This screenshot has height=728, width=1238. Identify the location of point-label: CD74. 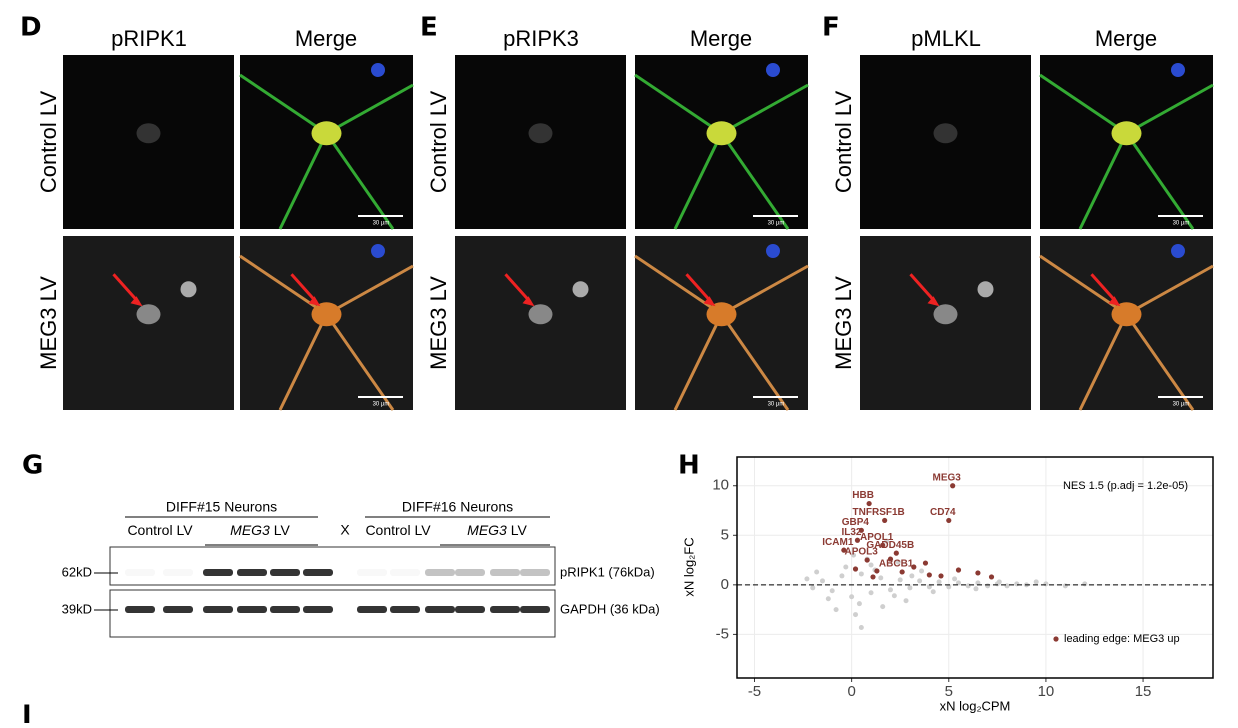
(943, 512).